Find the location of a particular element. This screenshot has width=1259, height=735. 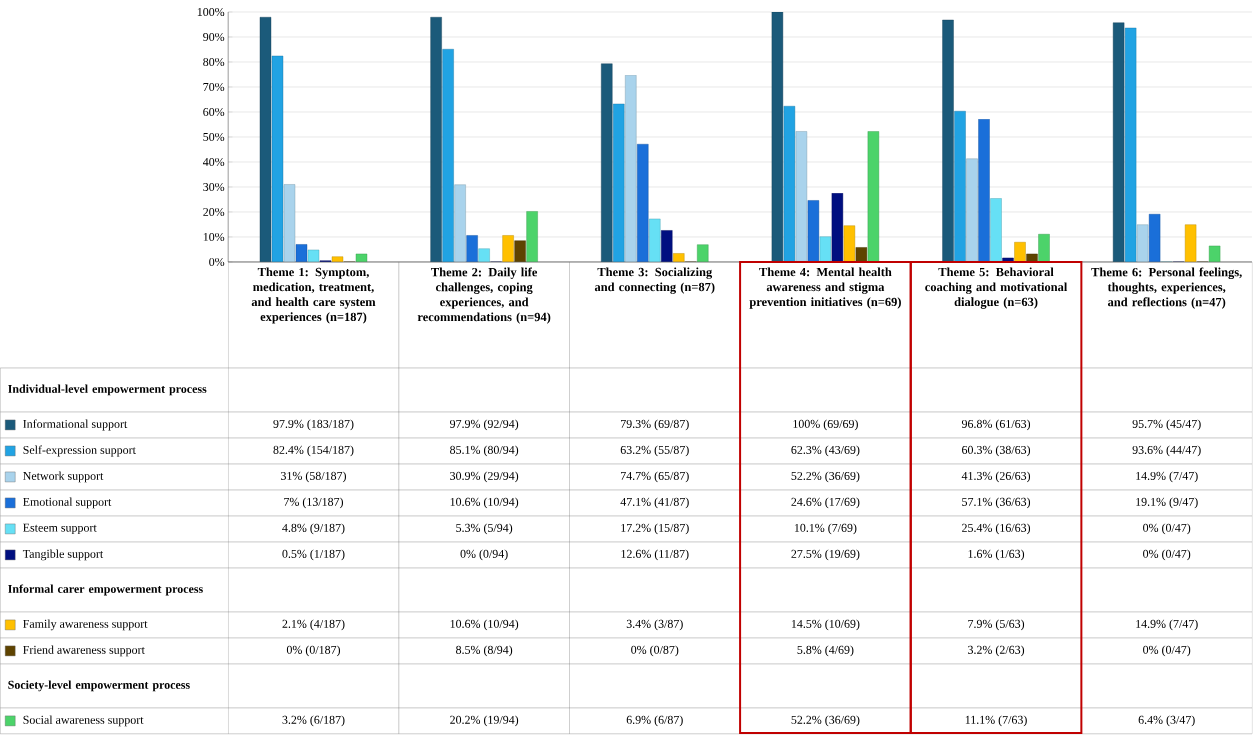

data-label: 1.6% (1/63) is located at coordinates (996, 555).